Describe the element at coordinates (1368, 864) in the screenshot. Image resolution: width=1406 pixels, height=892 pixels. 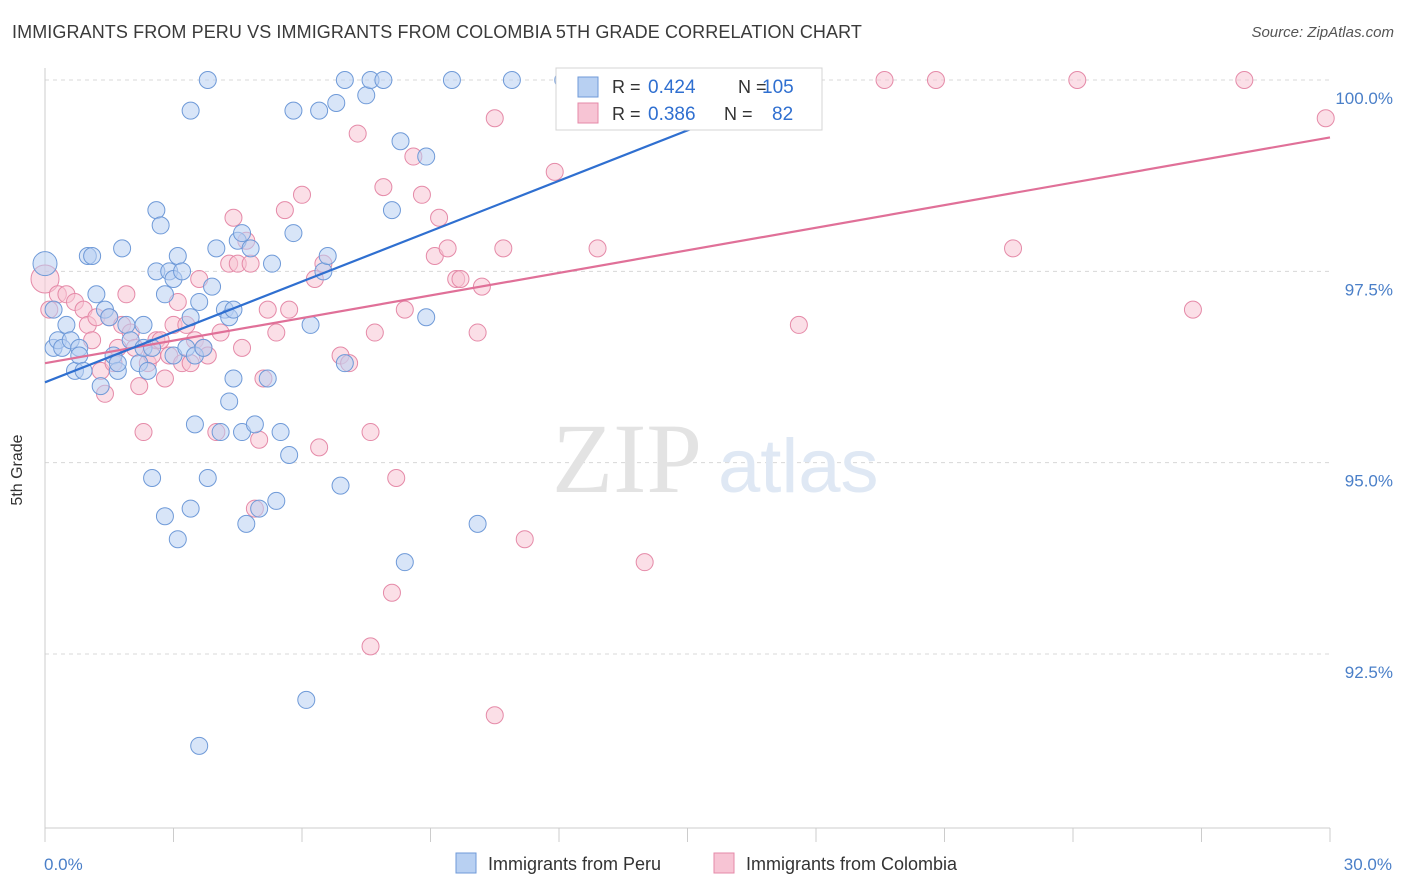
I see `x-tick-label-1: 30.0%` at that location.